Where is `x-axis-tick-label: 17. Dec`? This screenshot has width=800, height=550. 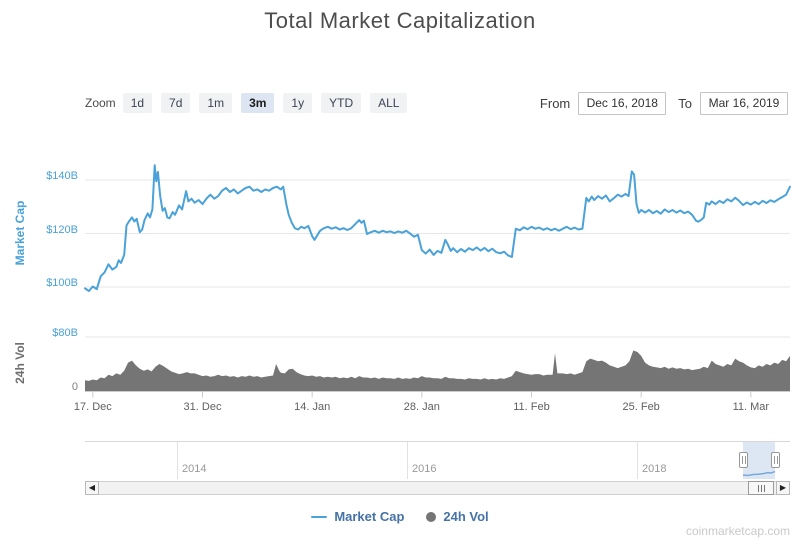 x-axis-tick-label: 17. Dec is located at coordinates (92, 407).